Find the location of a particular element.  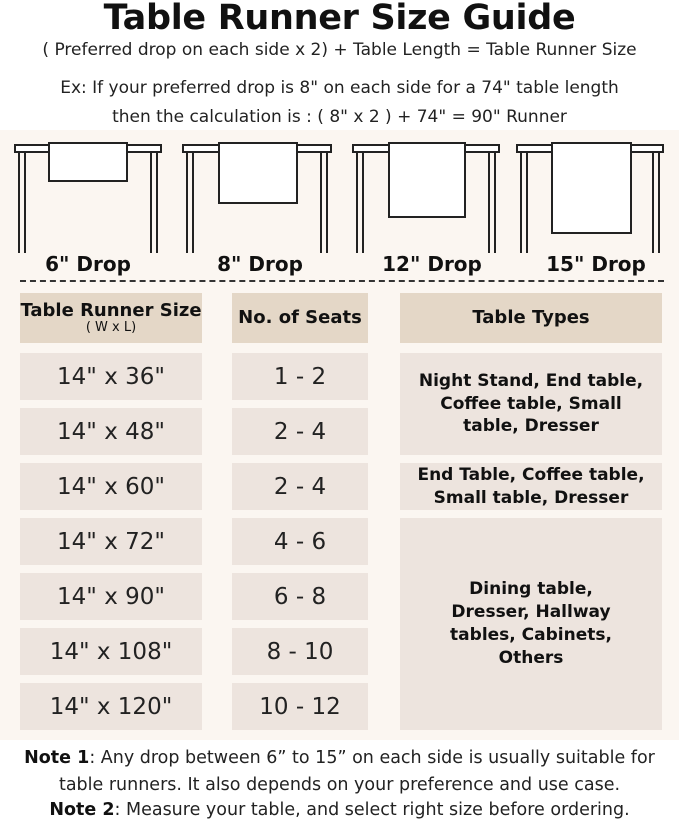

header-size-label: Table Runner Size is located at coordinates (111, 310).